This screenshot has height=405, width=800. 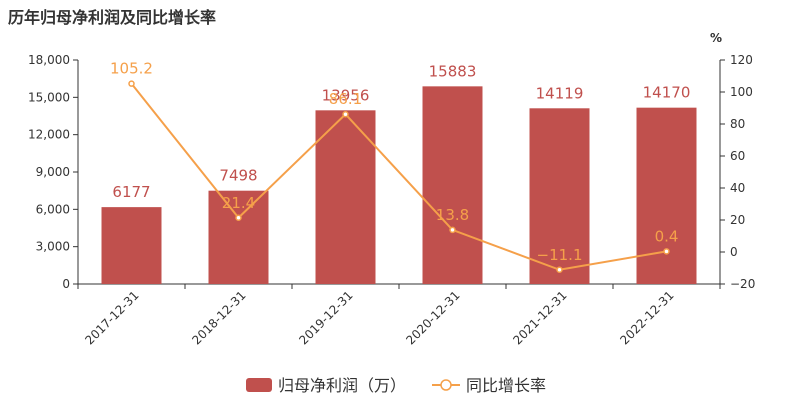 I want to click on line-data-label: 13.8, so click(x=452, y=215).